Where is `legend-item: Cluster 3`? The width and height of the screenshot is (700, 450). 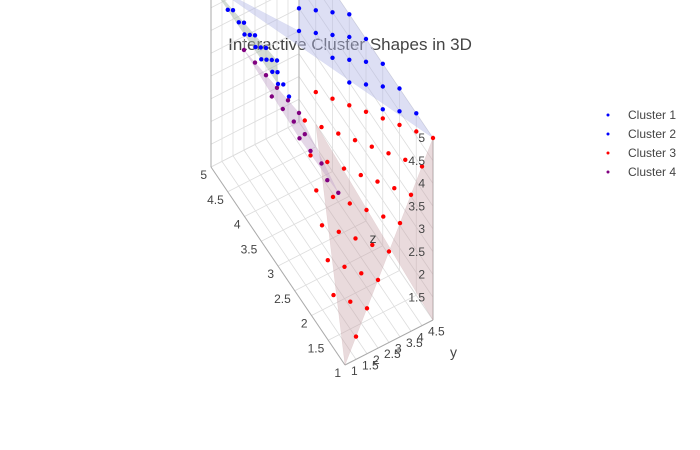 legend-item: Cluster 3 is located at coordinates (641, 153).